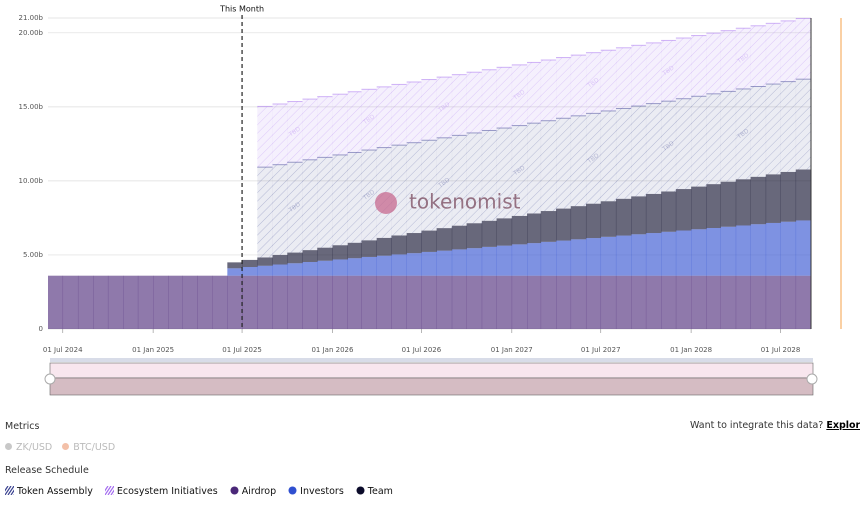  What do you see at coordinates (50, 379) in the screenshot?
I see `navigator-handle-left` at bounding box center [50, 379].